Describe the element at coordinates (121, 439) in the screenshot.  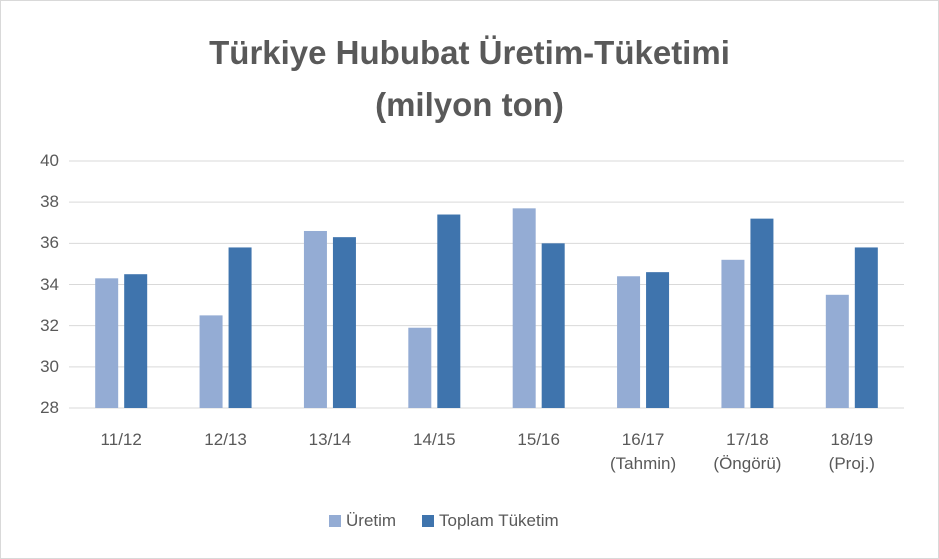
I see `x-tick-label: 11/12` at that location.